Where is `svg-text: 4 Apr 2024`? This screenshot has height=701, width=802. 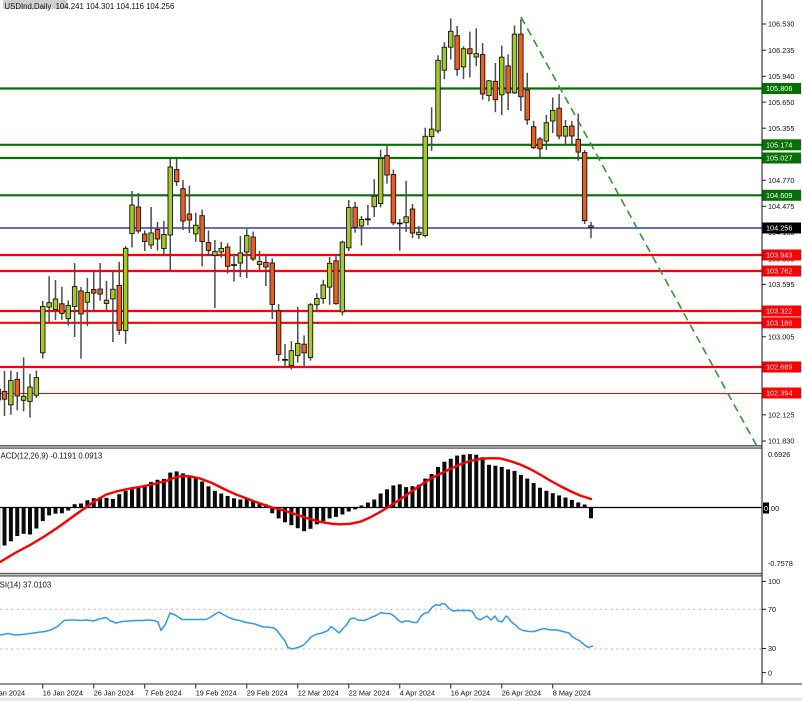
svg-text: 4 Apr 2024 is located at coordinates (417, 693).